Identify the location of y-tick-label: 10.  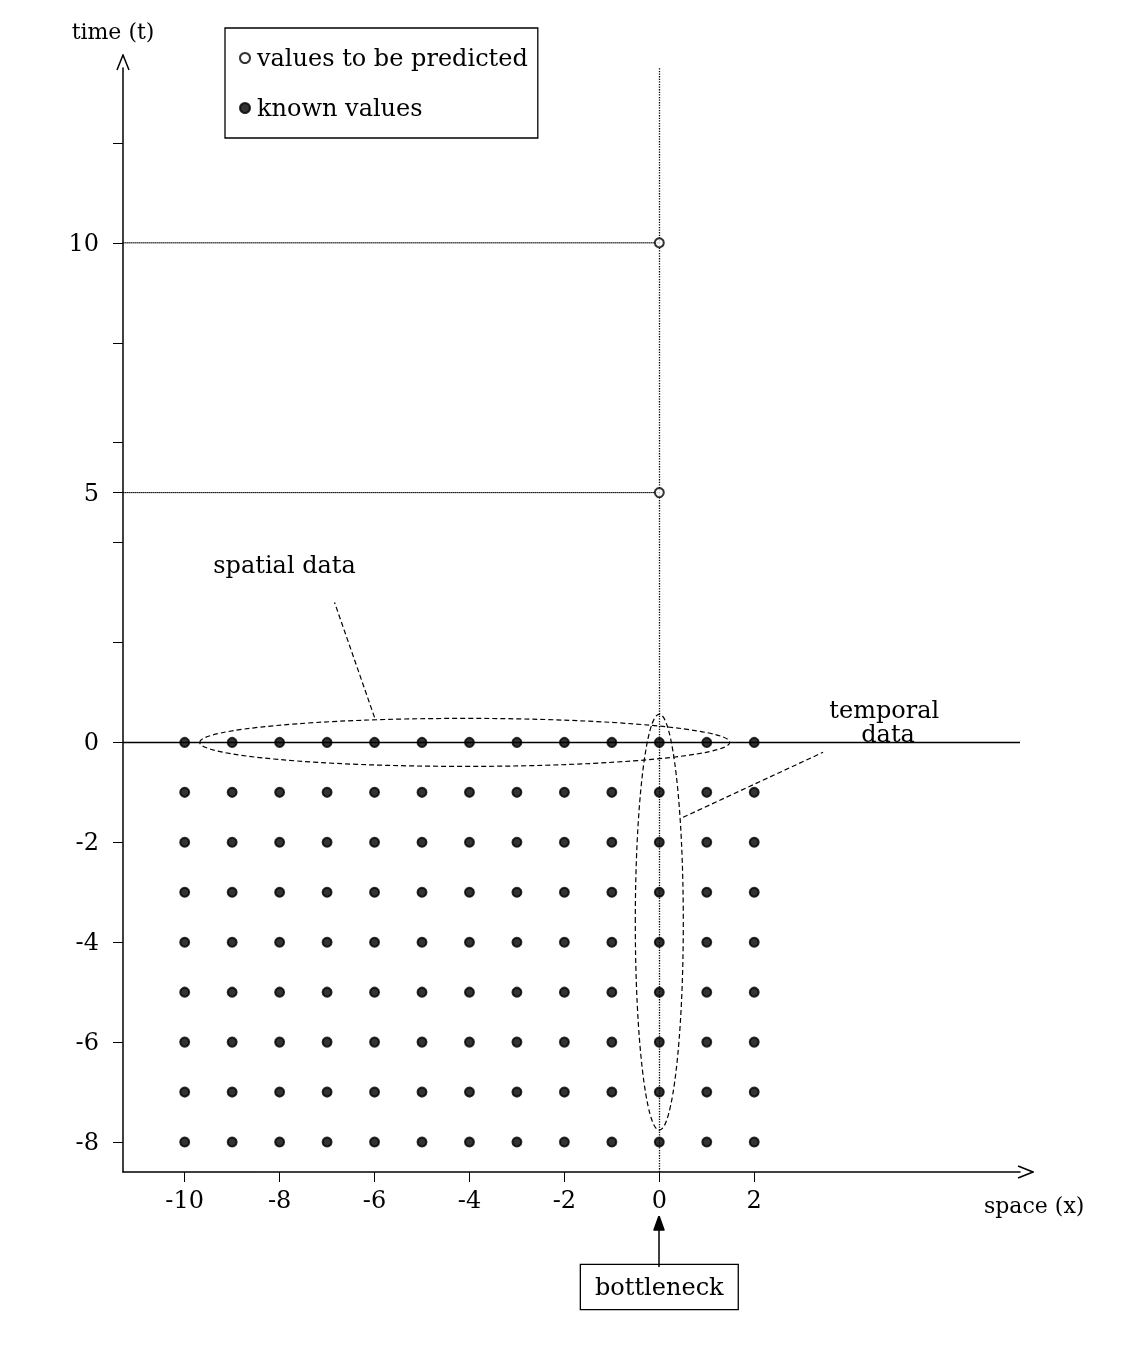
(83, 242).